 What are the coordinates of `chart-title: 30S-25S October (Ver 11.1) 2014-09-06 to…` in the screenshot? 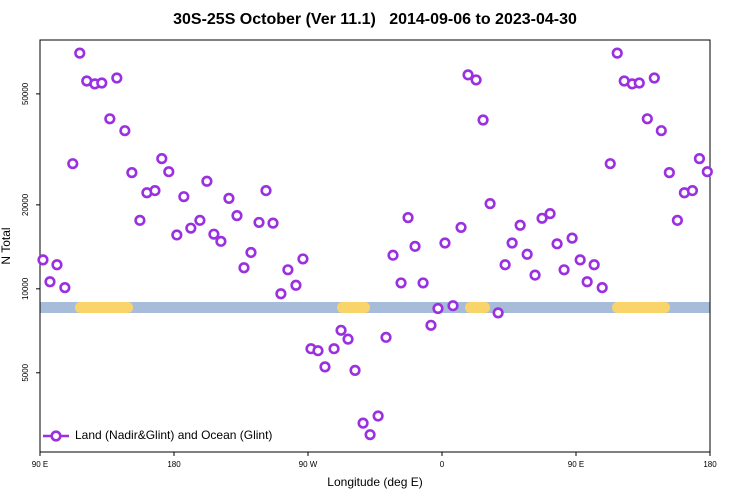 It's located at (375, 19).